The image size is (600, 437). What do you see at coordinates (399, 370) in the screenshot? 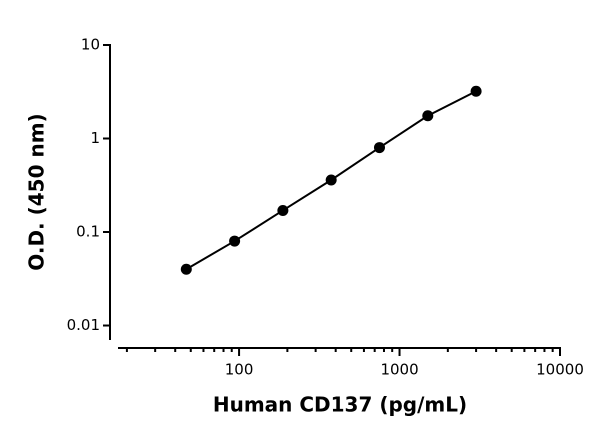
I see `x-tick-label: 1000` at bounding box center [399, 370].